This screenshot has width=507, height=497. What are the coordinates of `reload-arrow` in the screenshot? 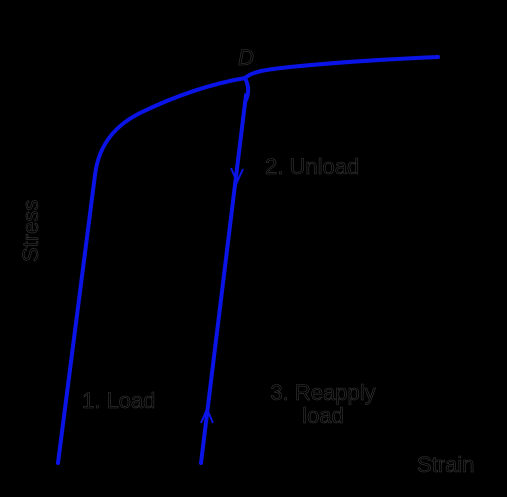 It's located at (207, 415).